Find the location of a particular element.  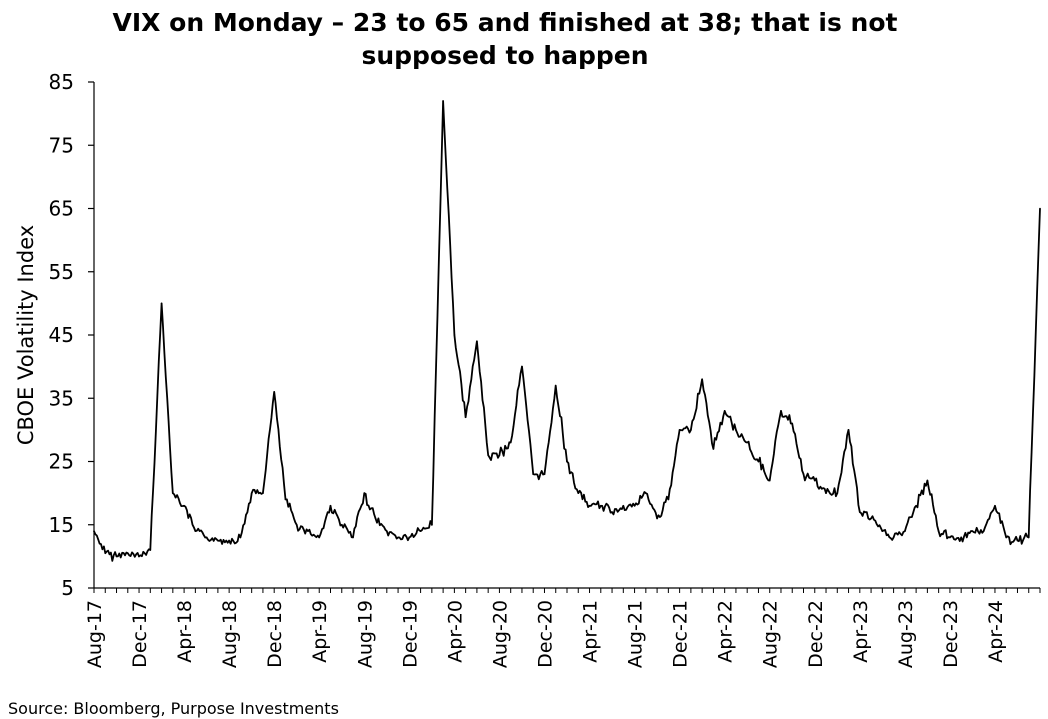

x-tick-label: Aug-22 is located at coordinates (771, 634).